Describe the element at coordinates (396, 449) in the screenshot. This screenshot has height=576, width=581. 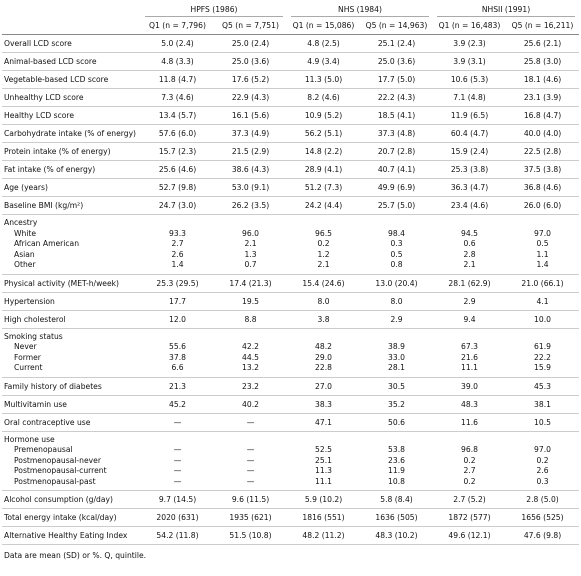
I see `value: 53.8` at that location.